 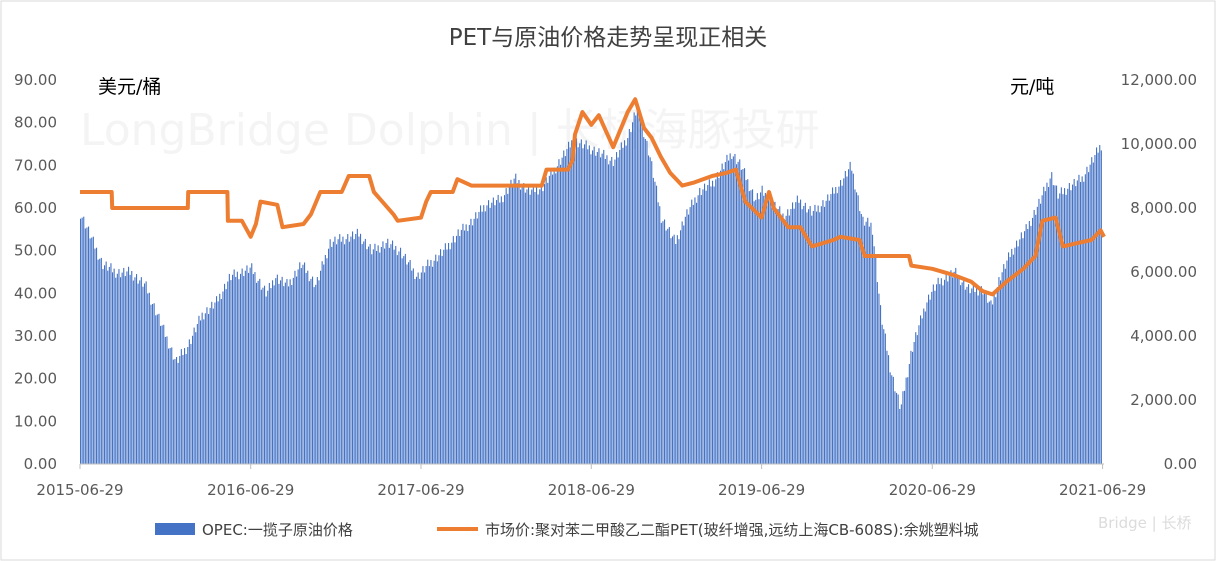 What do you see at coordinates (1163, 400) in the screenshot?
I see `right-y-tick-label: 2,000.00` at bounding box center [1163, 400].